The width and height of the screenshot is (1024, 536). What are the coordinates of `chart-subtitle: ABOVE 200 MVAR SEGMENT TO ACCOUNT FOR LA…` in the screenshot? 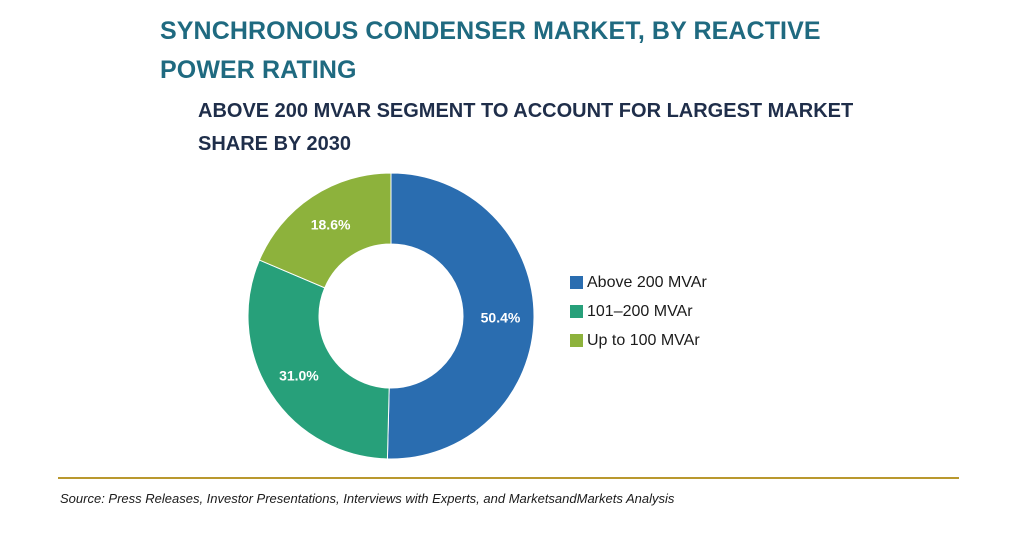 It's located at (526, 127).